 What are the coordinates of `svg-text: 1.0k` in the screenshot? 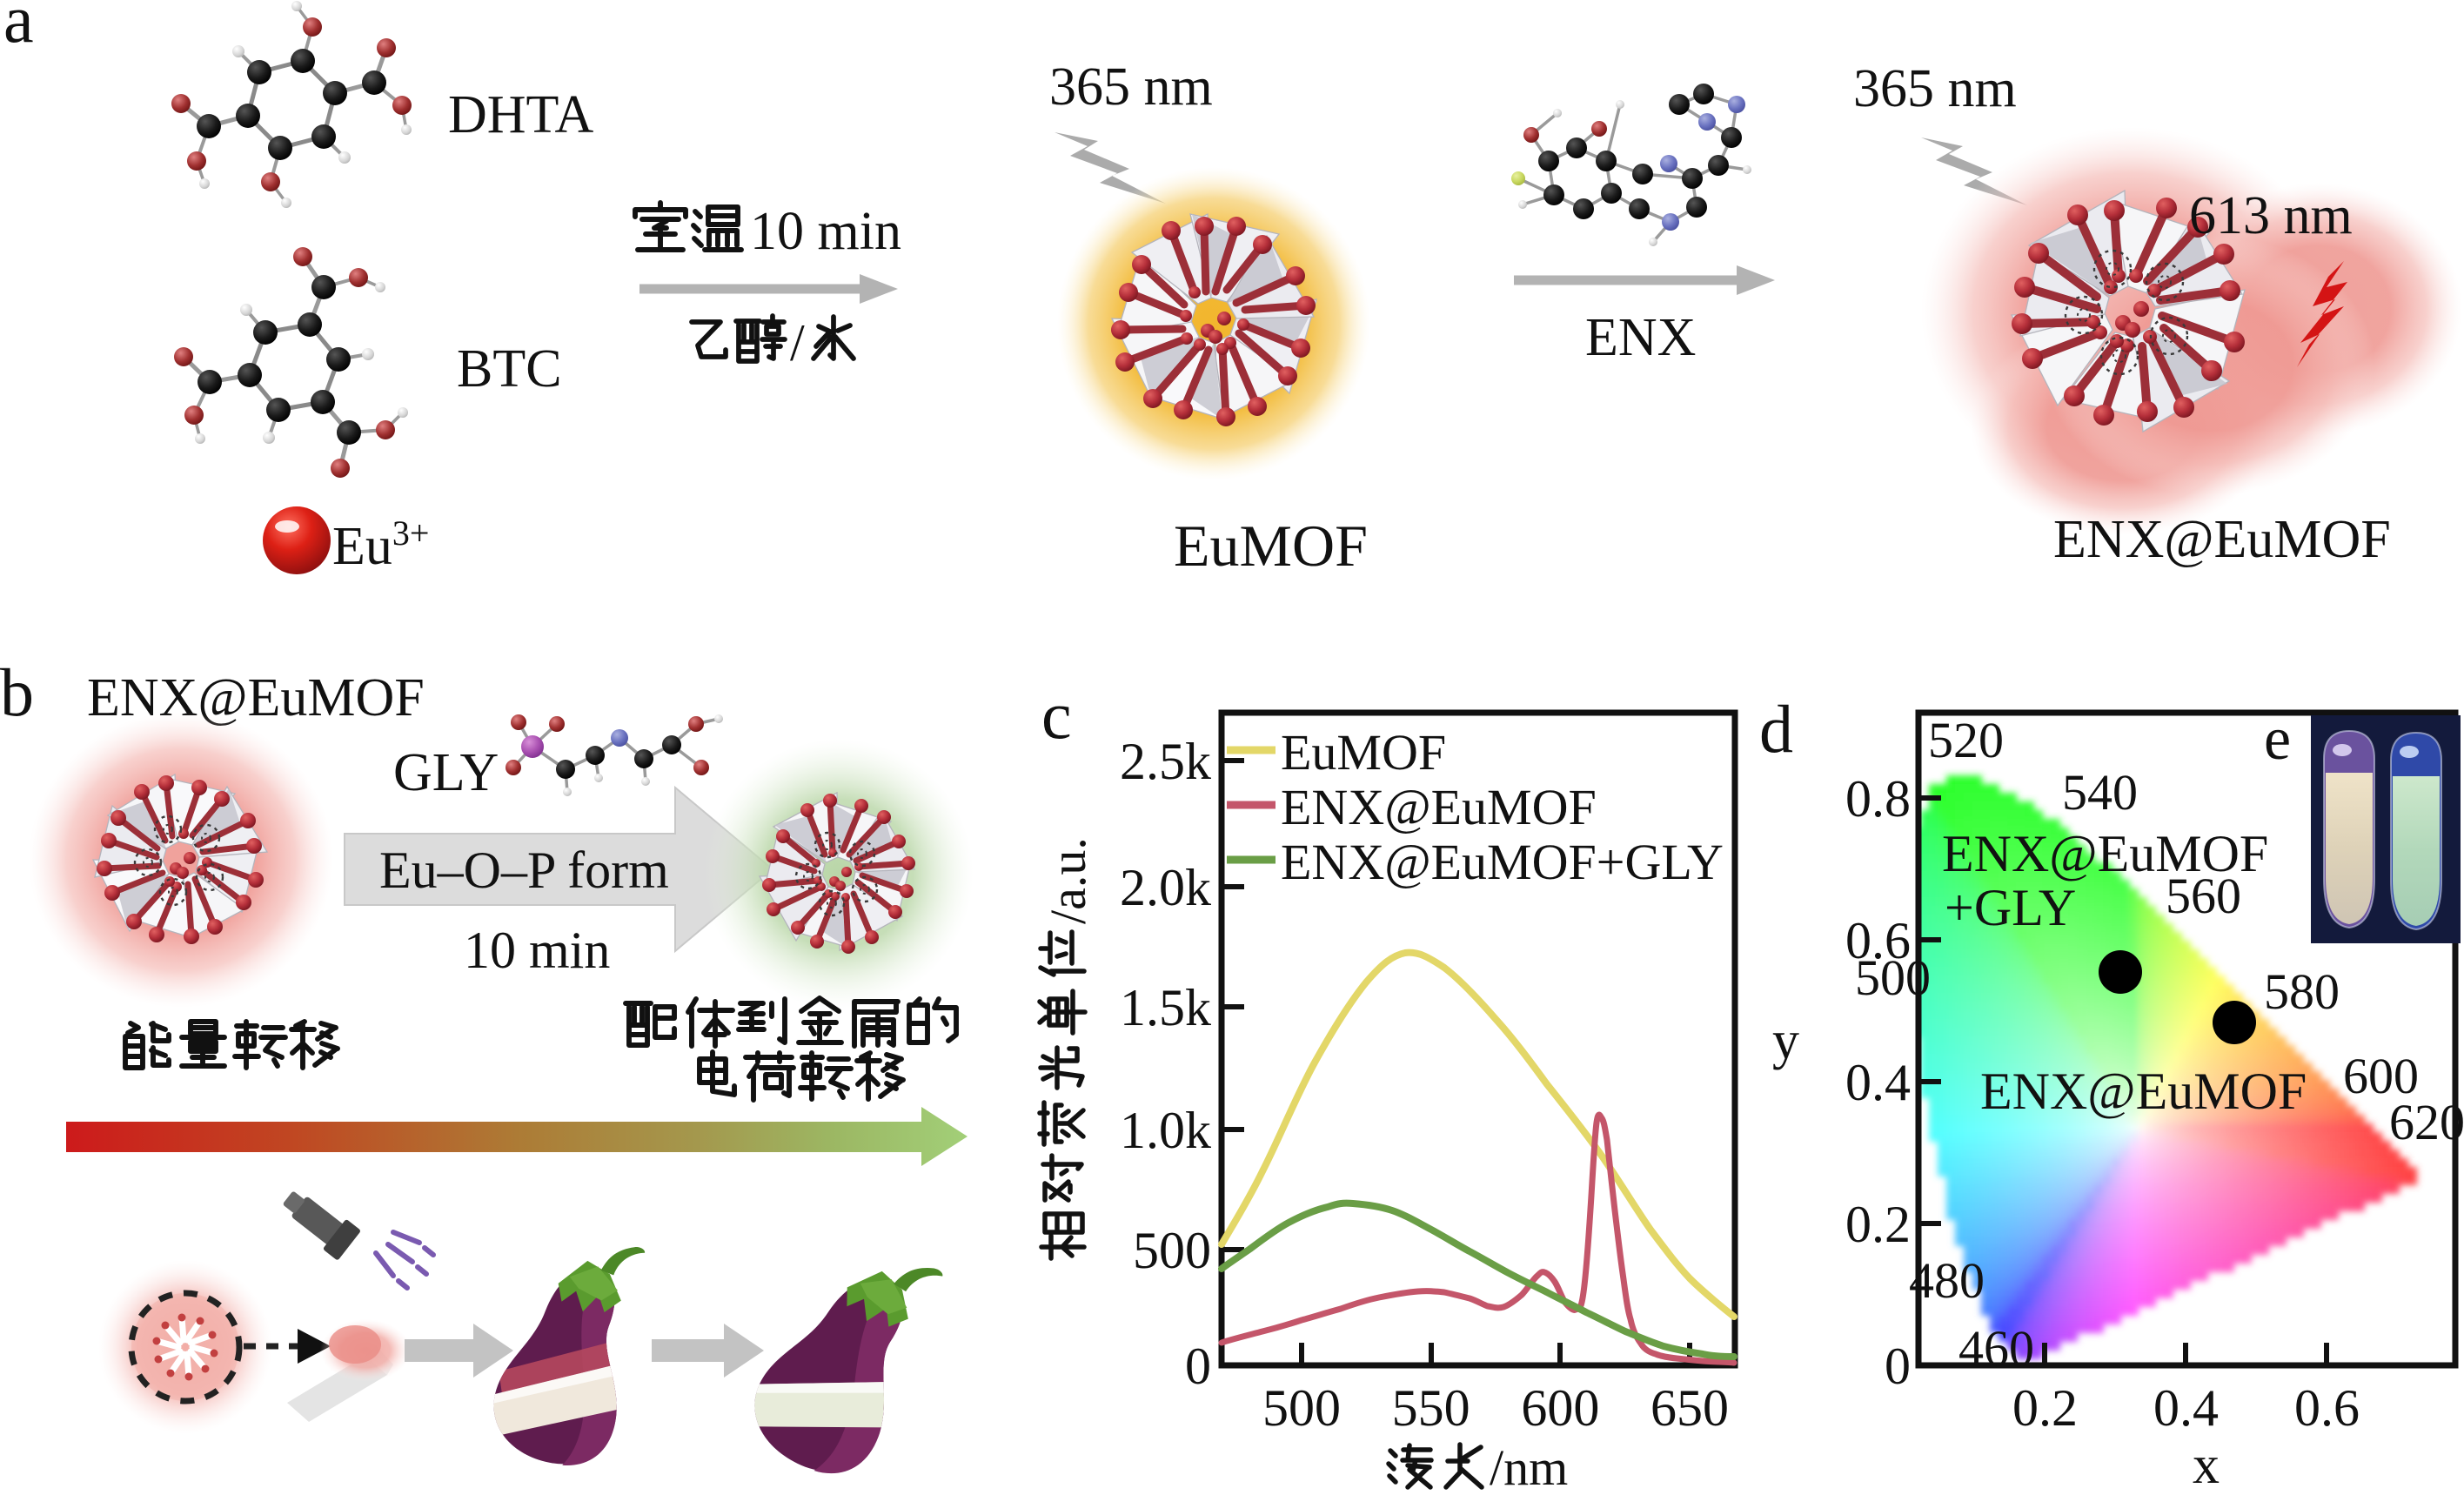 It's located at (1165, 1130).